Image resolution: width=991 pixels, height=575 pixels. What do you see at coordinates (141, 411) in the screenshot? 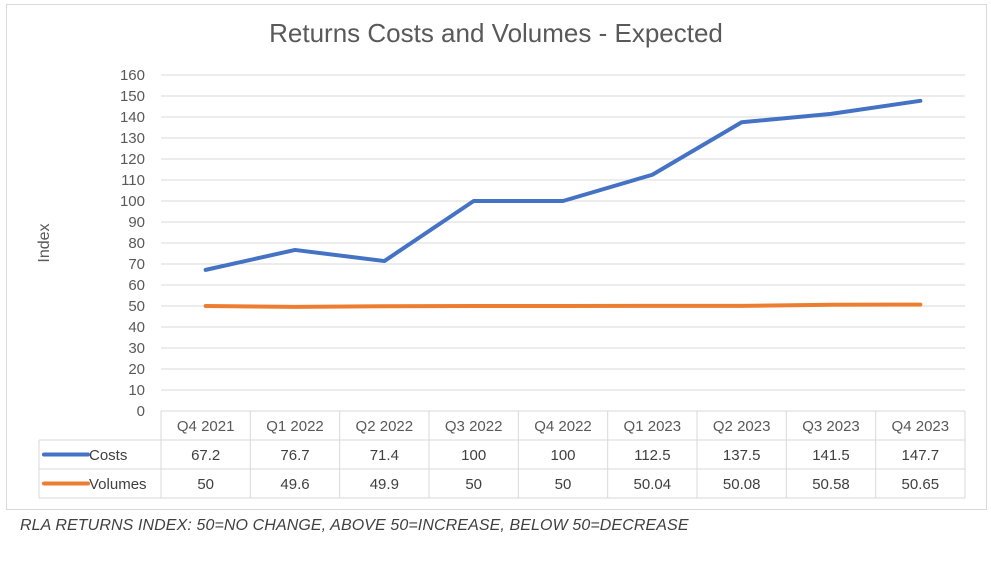
I see `y-tick-label: 0` at bounding box center [141, 411].